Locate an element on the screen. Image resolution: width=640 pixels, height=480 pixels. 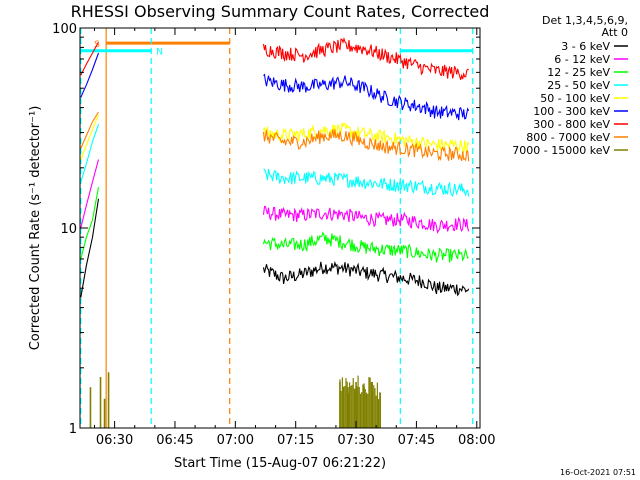
legend-entry: 100 - 300 keV is located at coordinates (580, 111).